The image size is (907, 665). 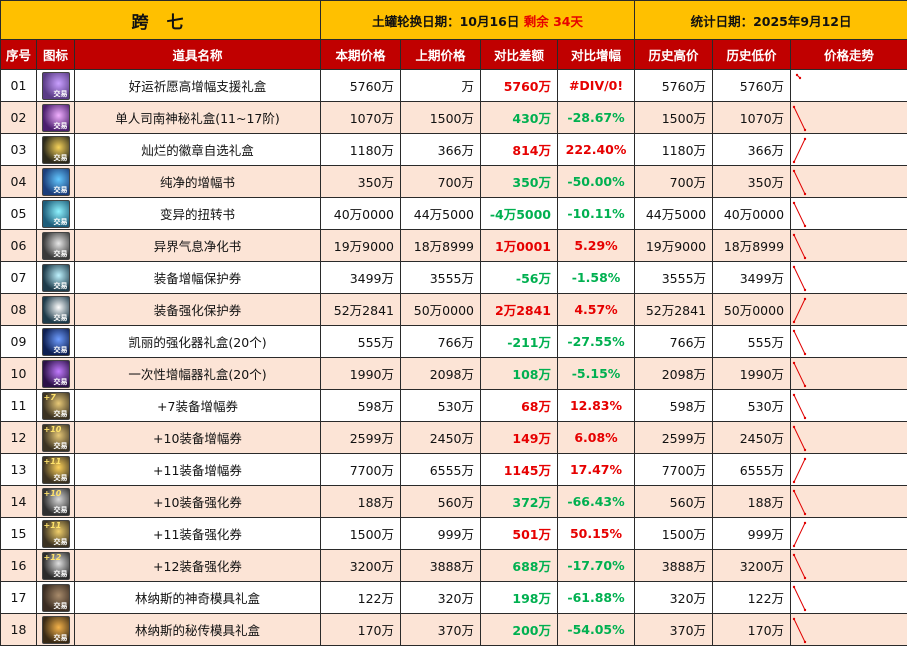 What do you see at coordinates (52, 557) in the screenshot?
I see `icon-plus-level: +12` at bounding box center [52, 557].